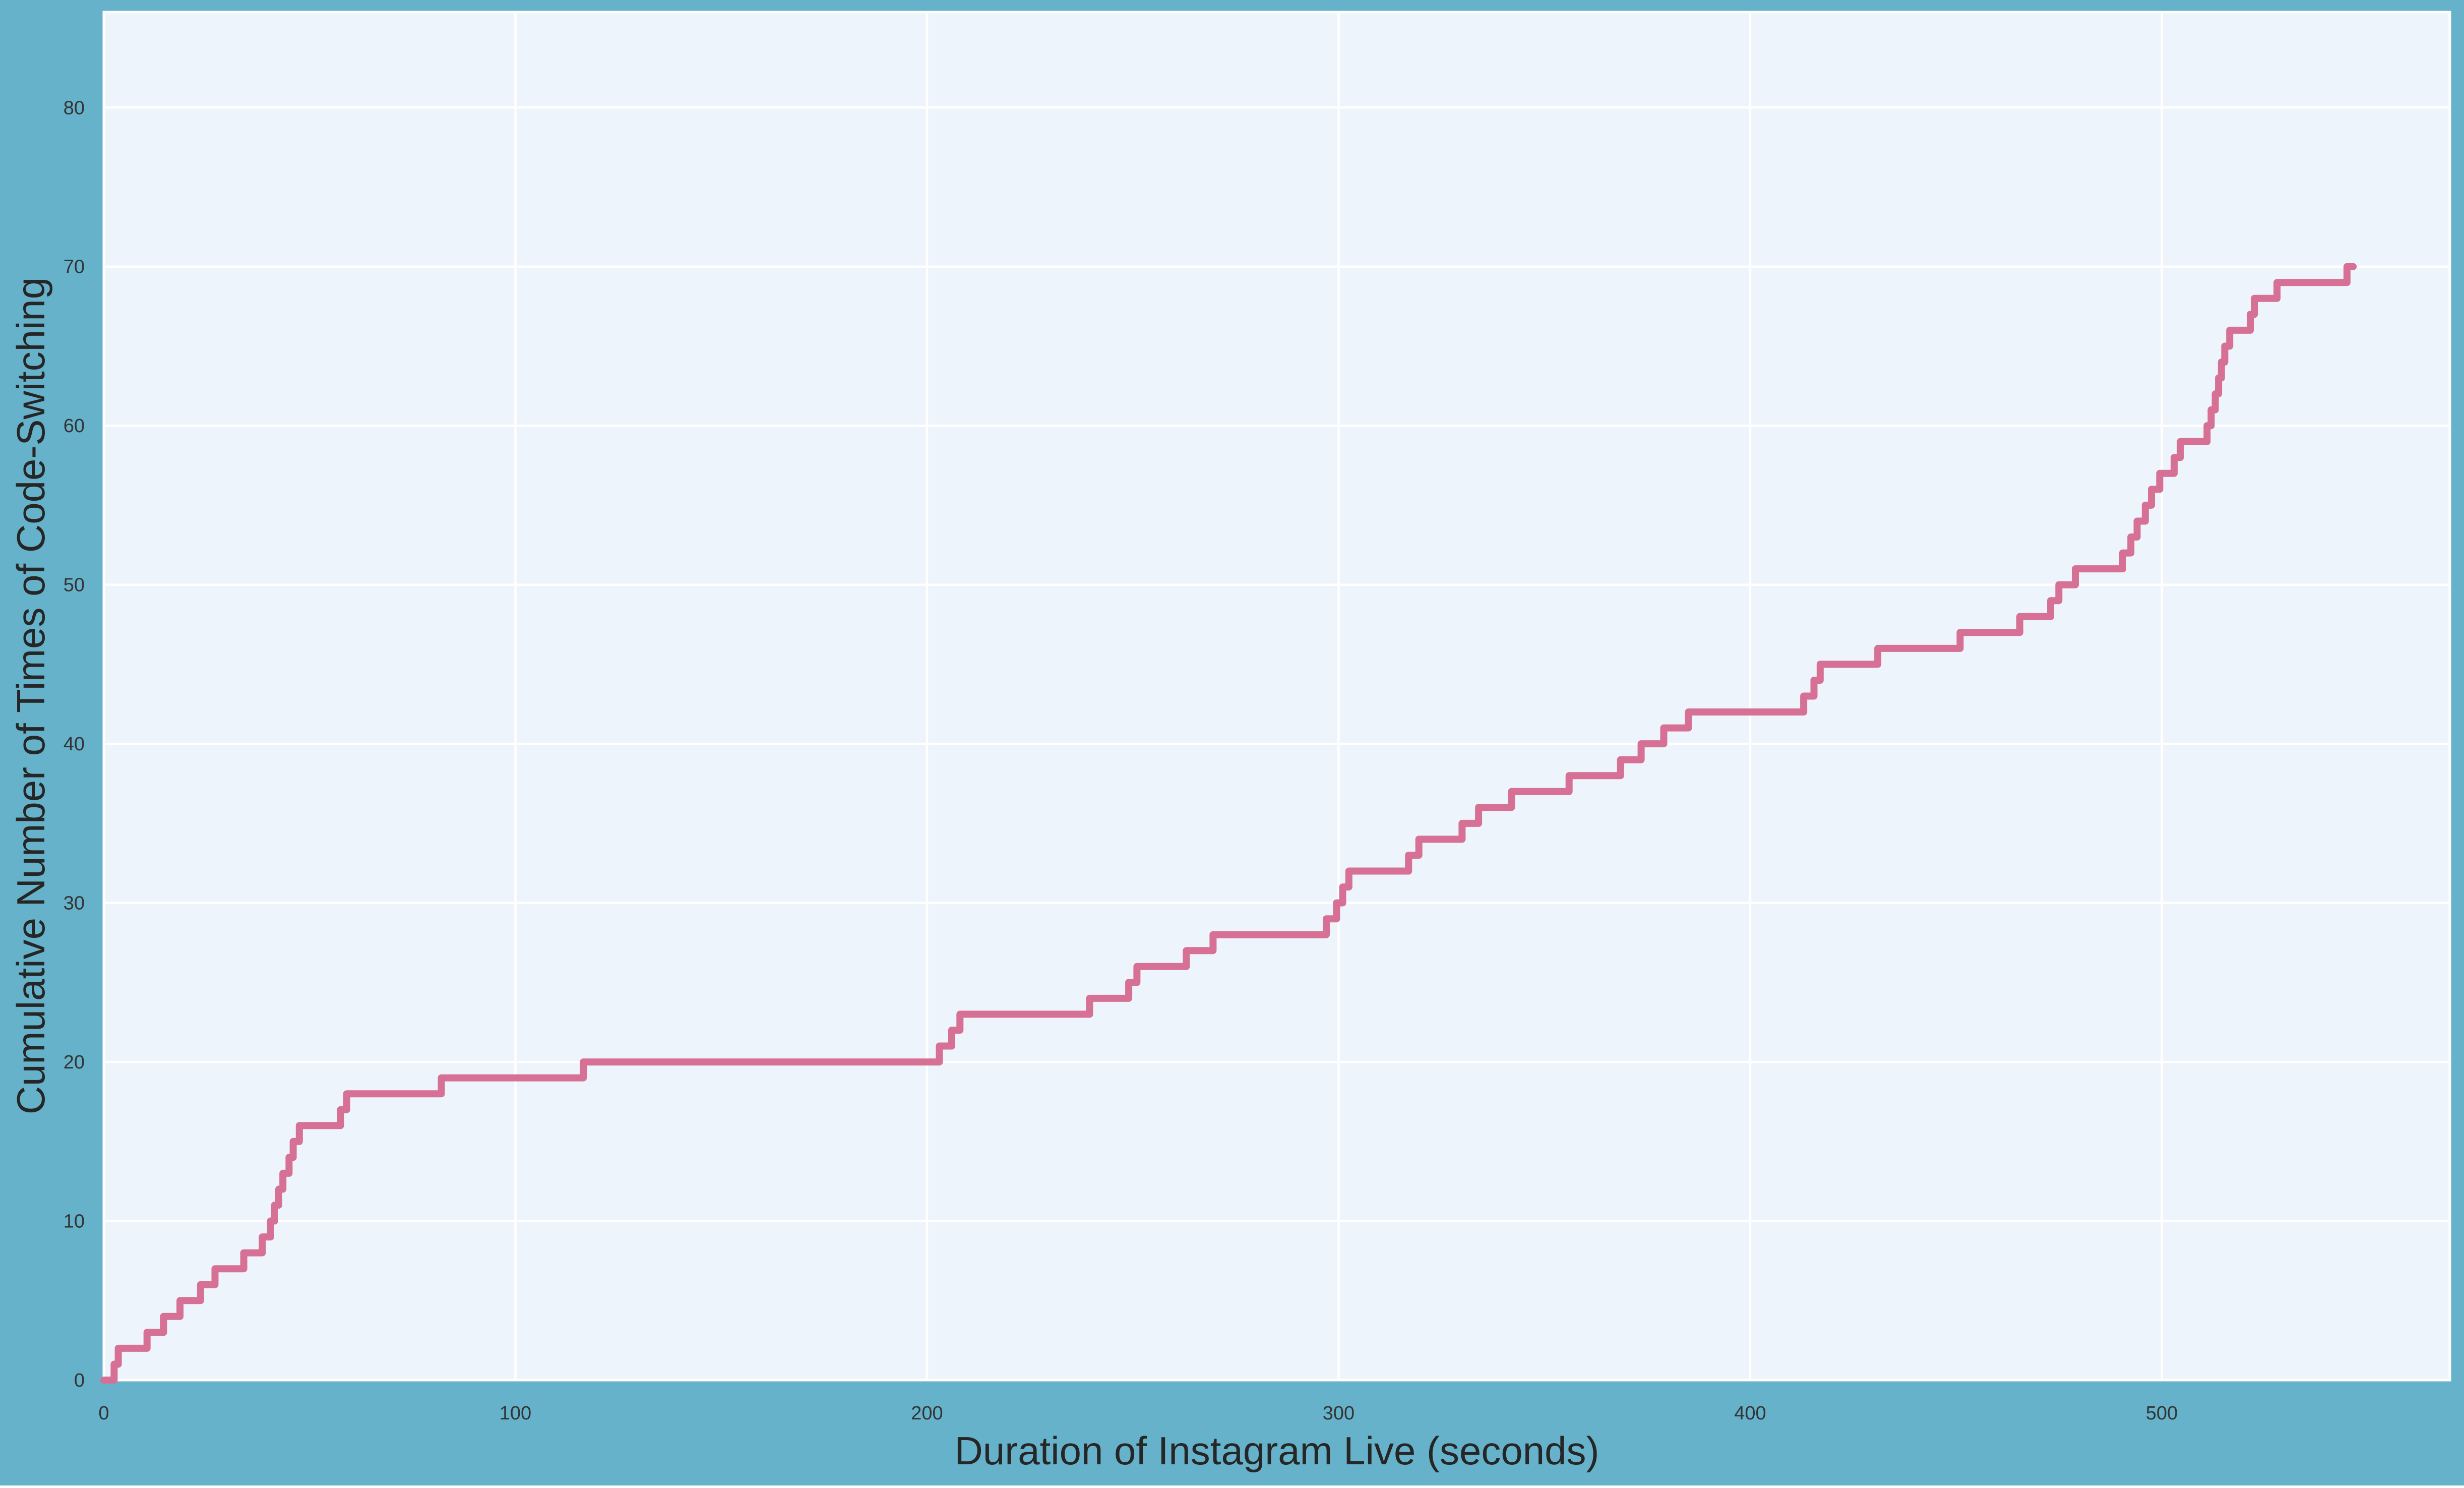 Image resolution: width=2464 pixels, height=1488 pixels. What do you see at coordinates (74, 108) in the screenshot?
I see `y-tick-label: 80` at bounding box center [74, 108].